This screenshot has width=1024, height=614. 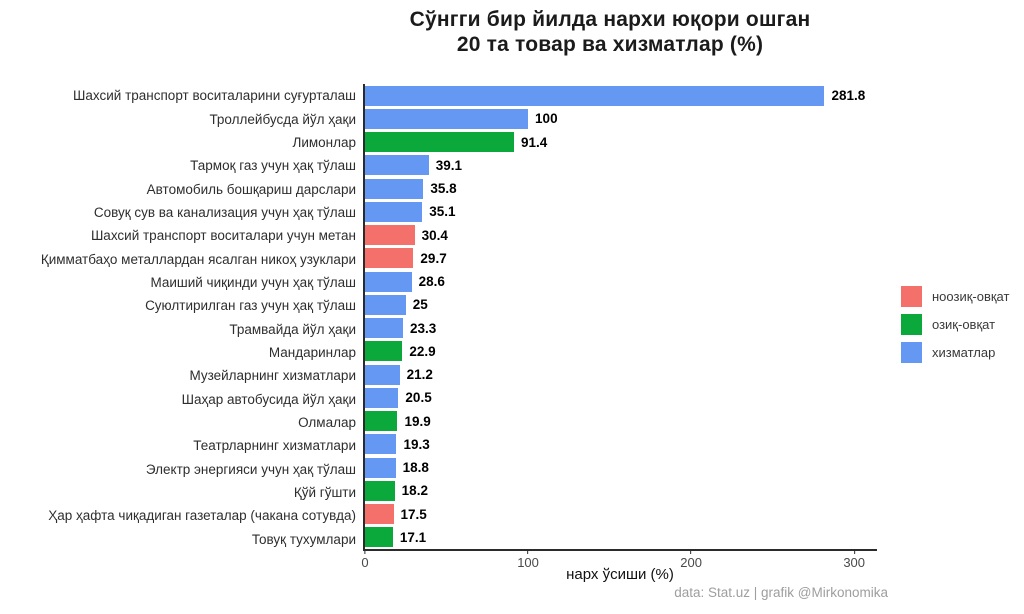 I want to click on bar-row: 28.6, so click(x=621, y=281).